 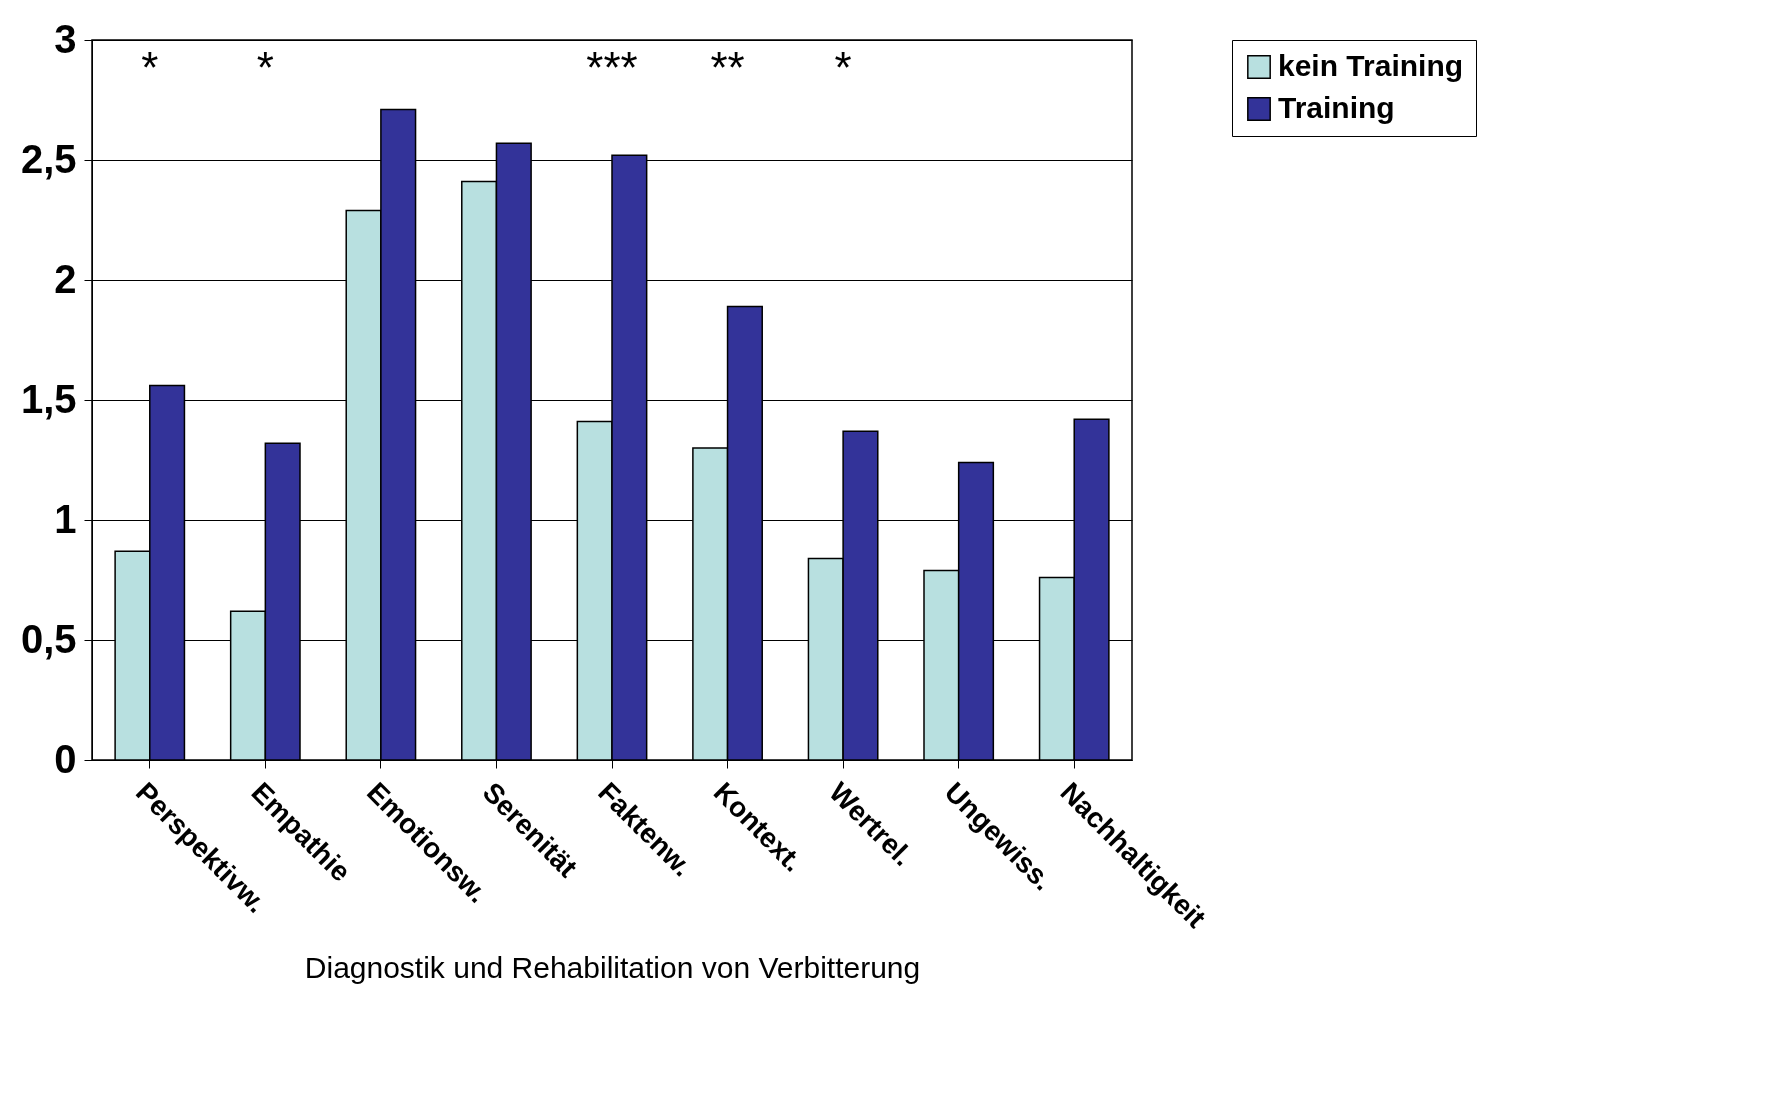 What do you see at coordinates (612, 67) in the screenshot?
I see `annotation: ***` at bounding box center [612, 67].